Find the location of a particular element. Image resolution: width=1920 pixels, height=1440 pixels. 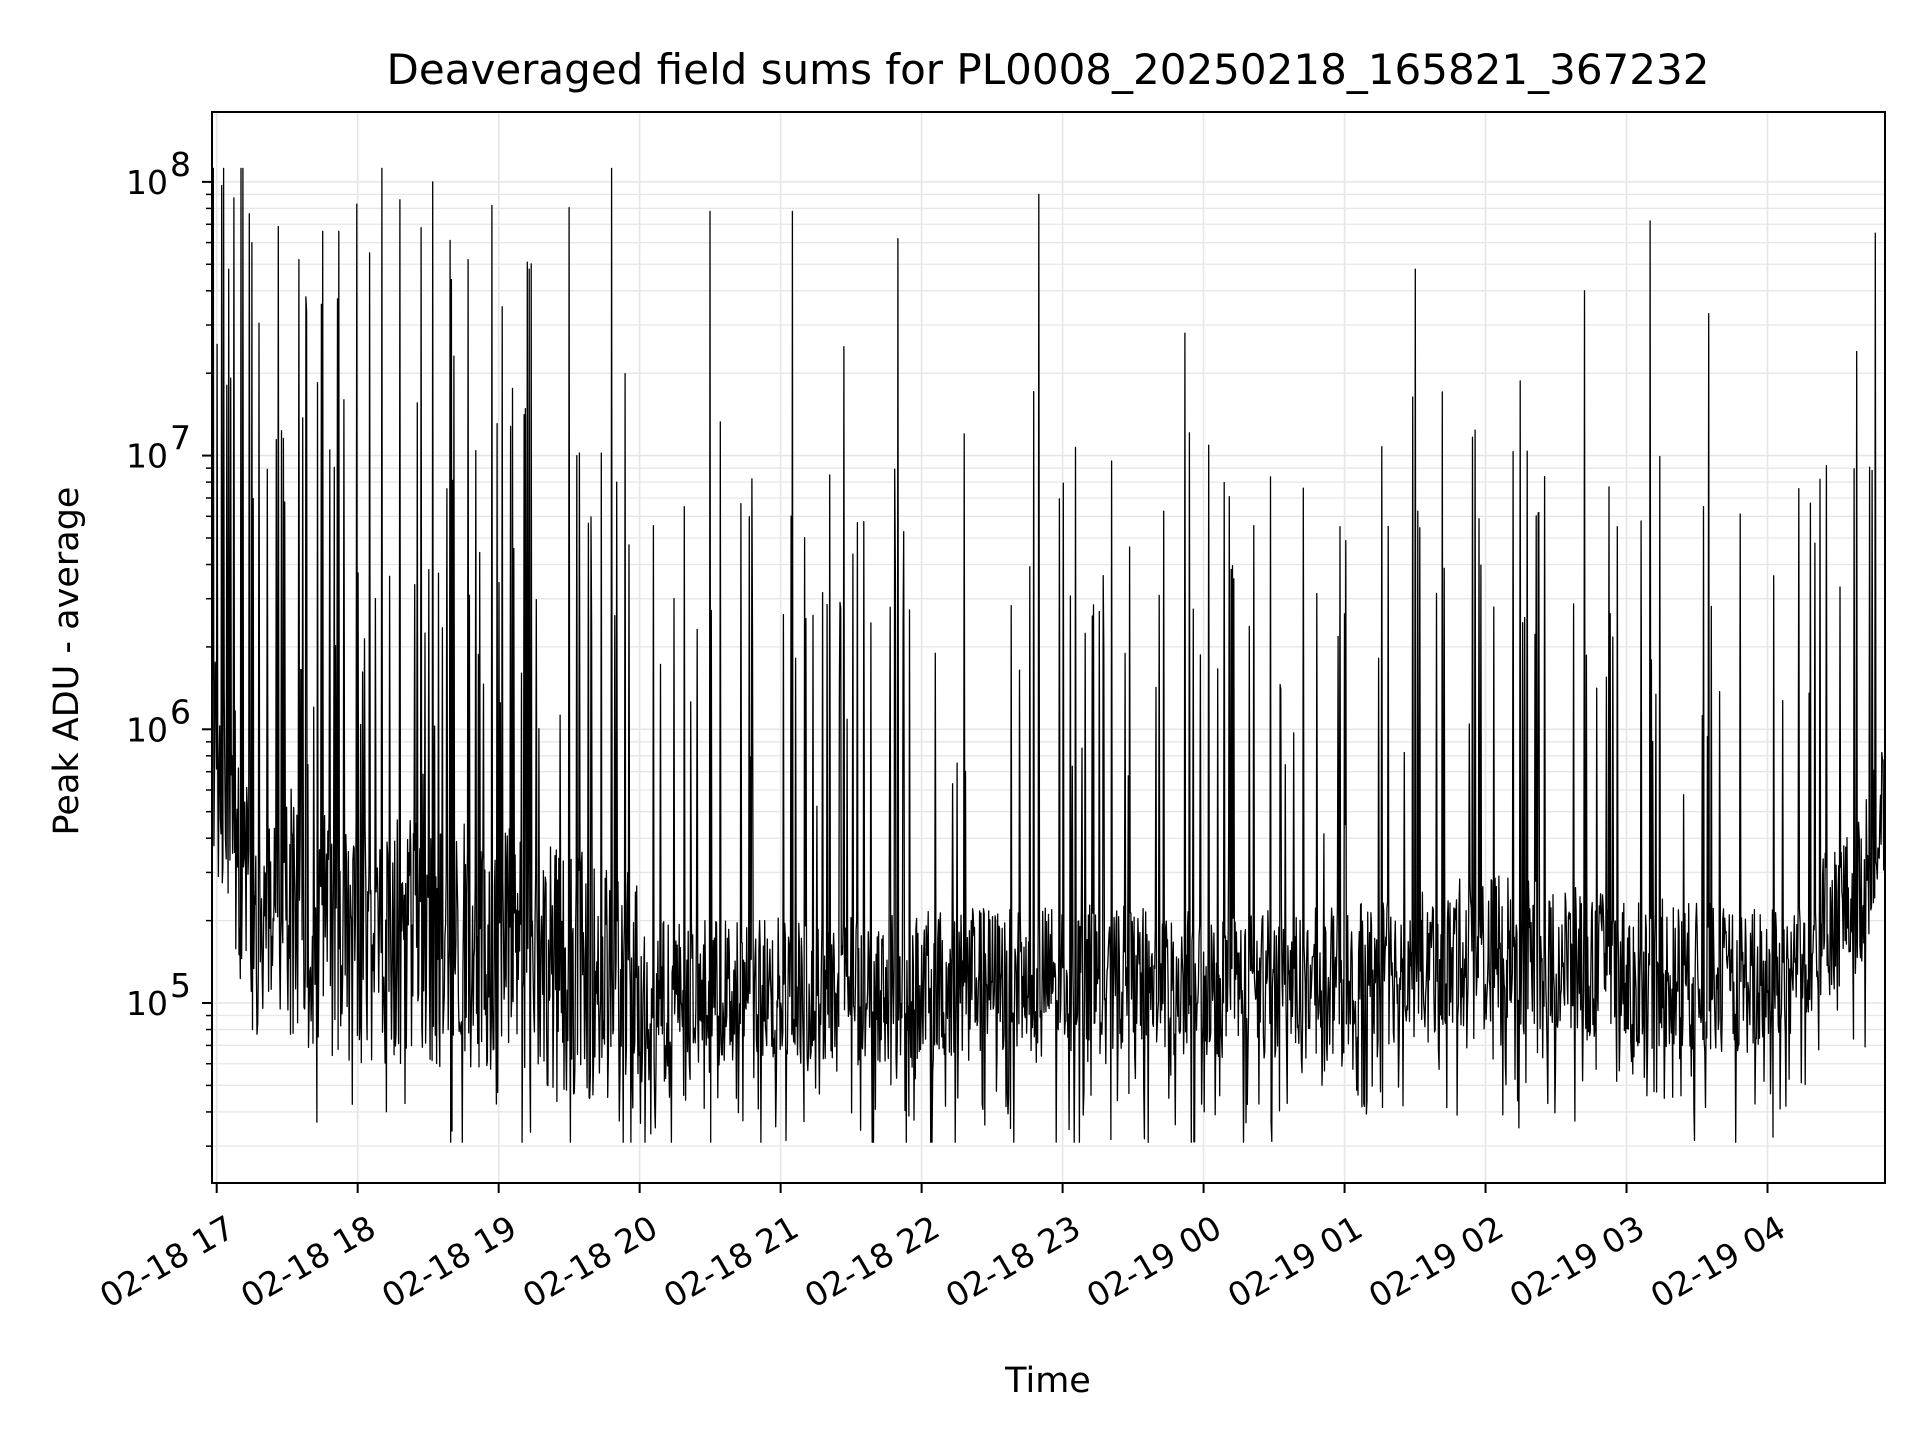

x-axis-label: Time is located at coordinates (1047, 1381).